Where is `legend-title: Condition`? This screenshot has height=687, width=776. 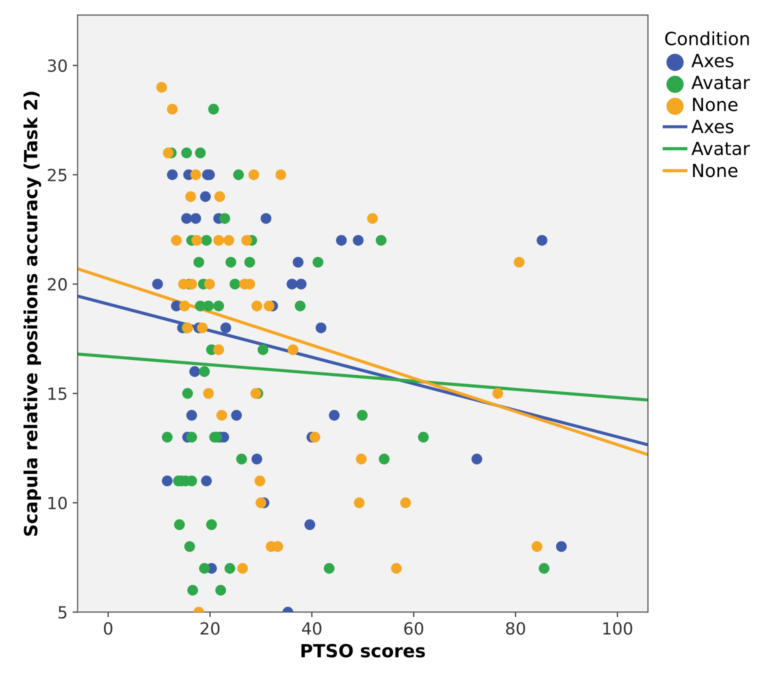
legend-title: Condition is located at coordinates (707, 38).